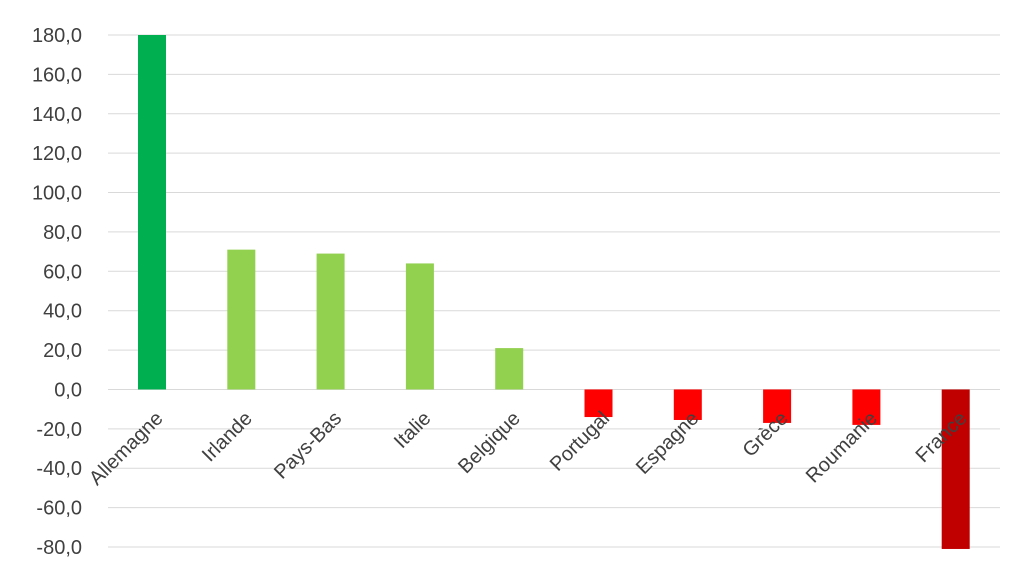  I want to click on category-label: Belgique, so click(489, 442).